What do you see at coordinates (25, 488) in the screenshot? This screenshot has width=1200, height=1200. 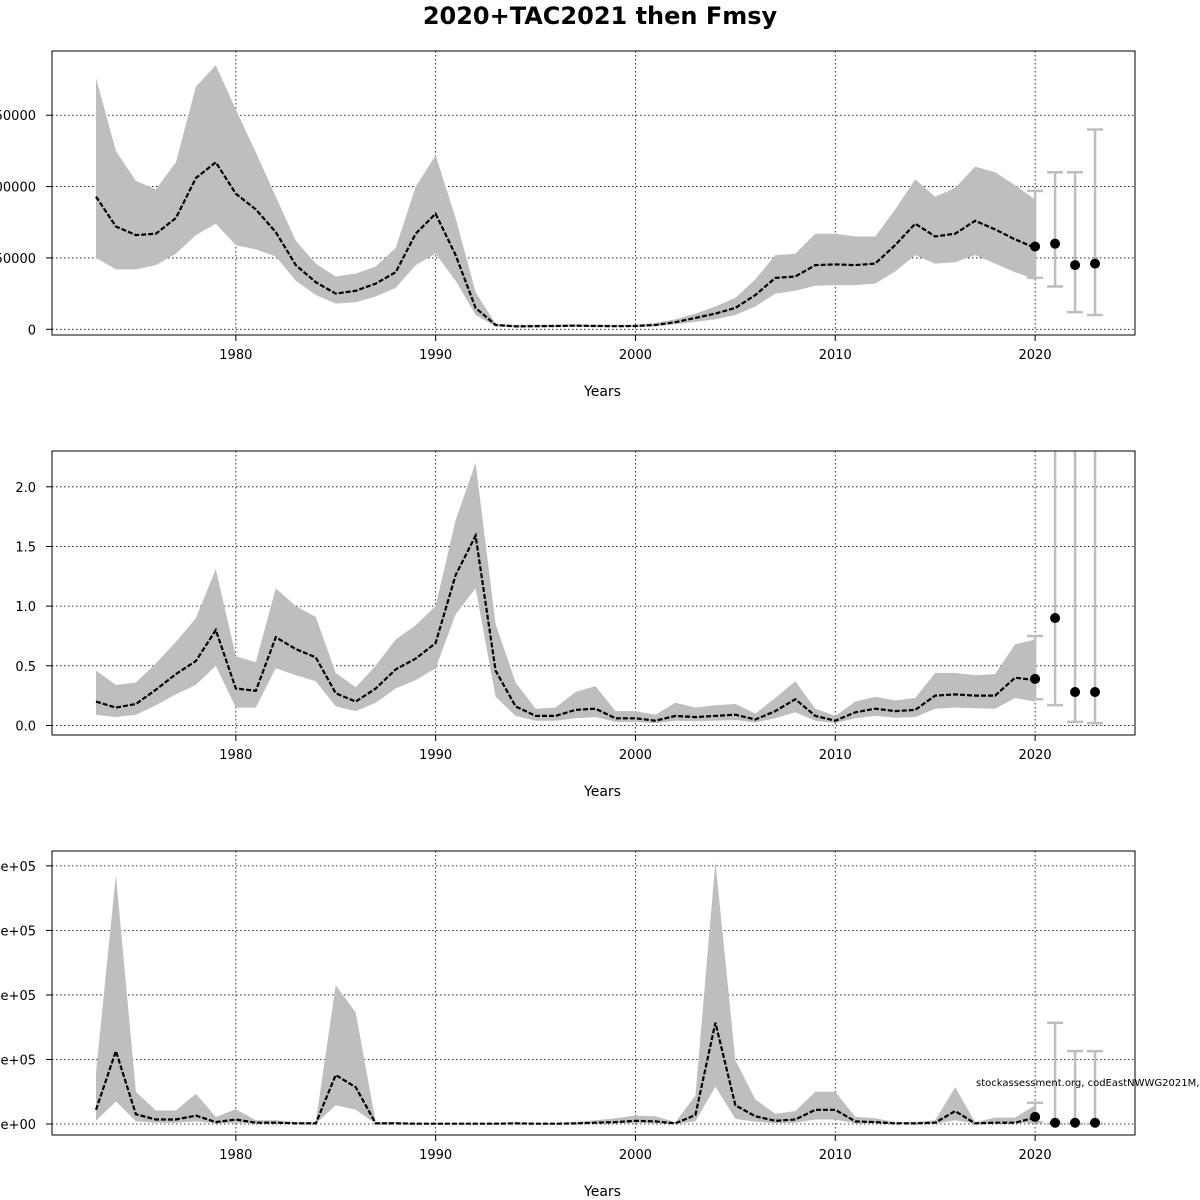 I see `y-tick-label: 2.0` at bounding box center [25, 488].